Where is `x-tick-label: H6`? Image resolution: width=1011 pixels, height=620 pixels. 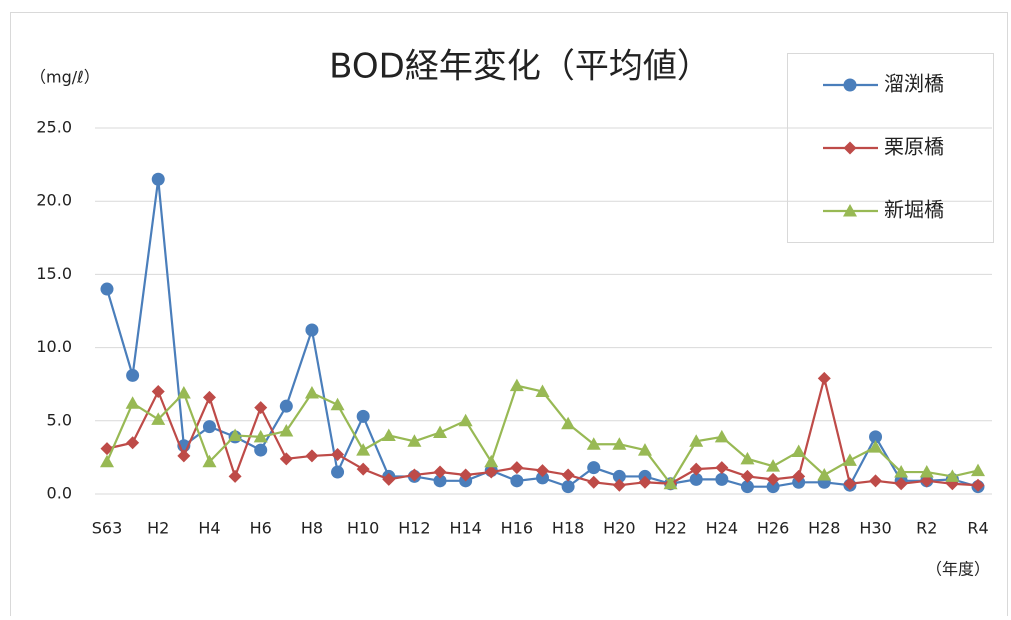
x-tick-label: H6 is located at coordinates (261, 528).